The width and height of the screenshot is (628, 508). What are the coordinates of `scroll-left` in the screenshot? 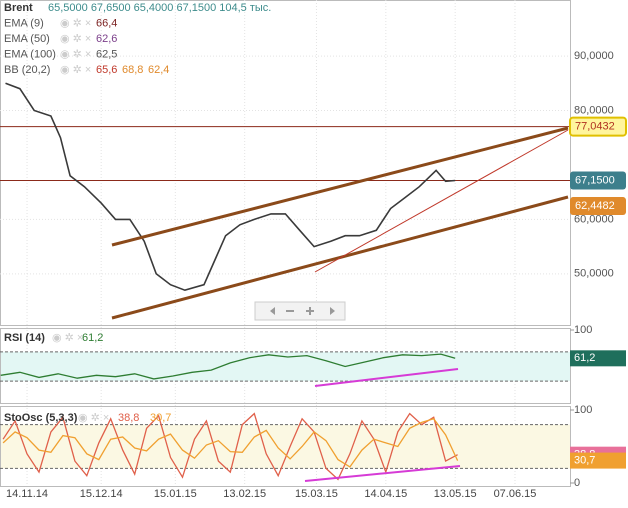 It's located at (272, 311).